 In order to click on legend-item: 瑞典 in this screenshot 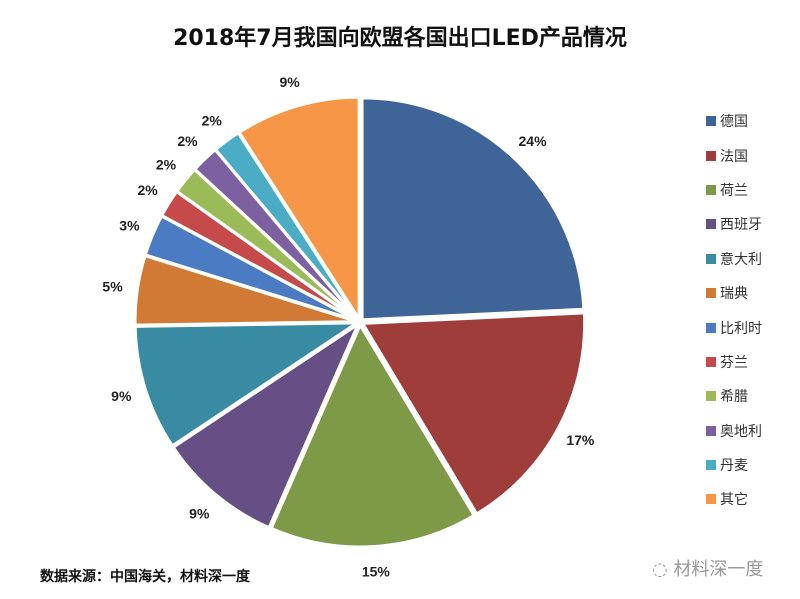, I will do `click(734, 293)`.